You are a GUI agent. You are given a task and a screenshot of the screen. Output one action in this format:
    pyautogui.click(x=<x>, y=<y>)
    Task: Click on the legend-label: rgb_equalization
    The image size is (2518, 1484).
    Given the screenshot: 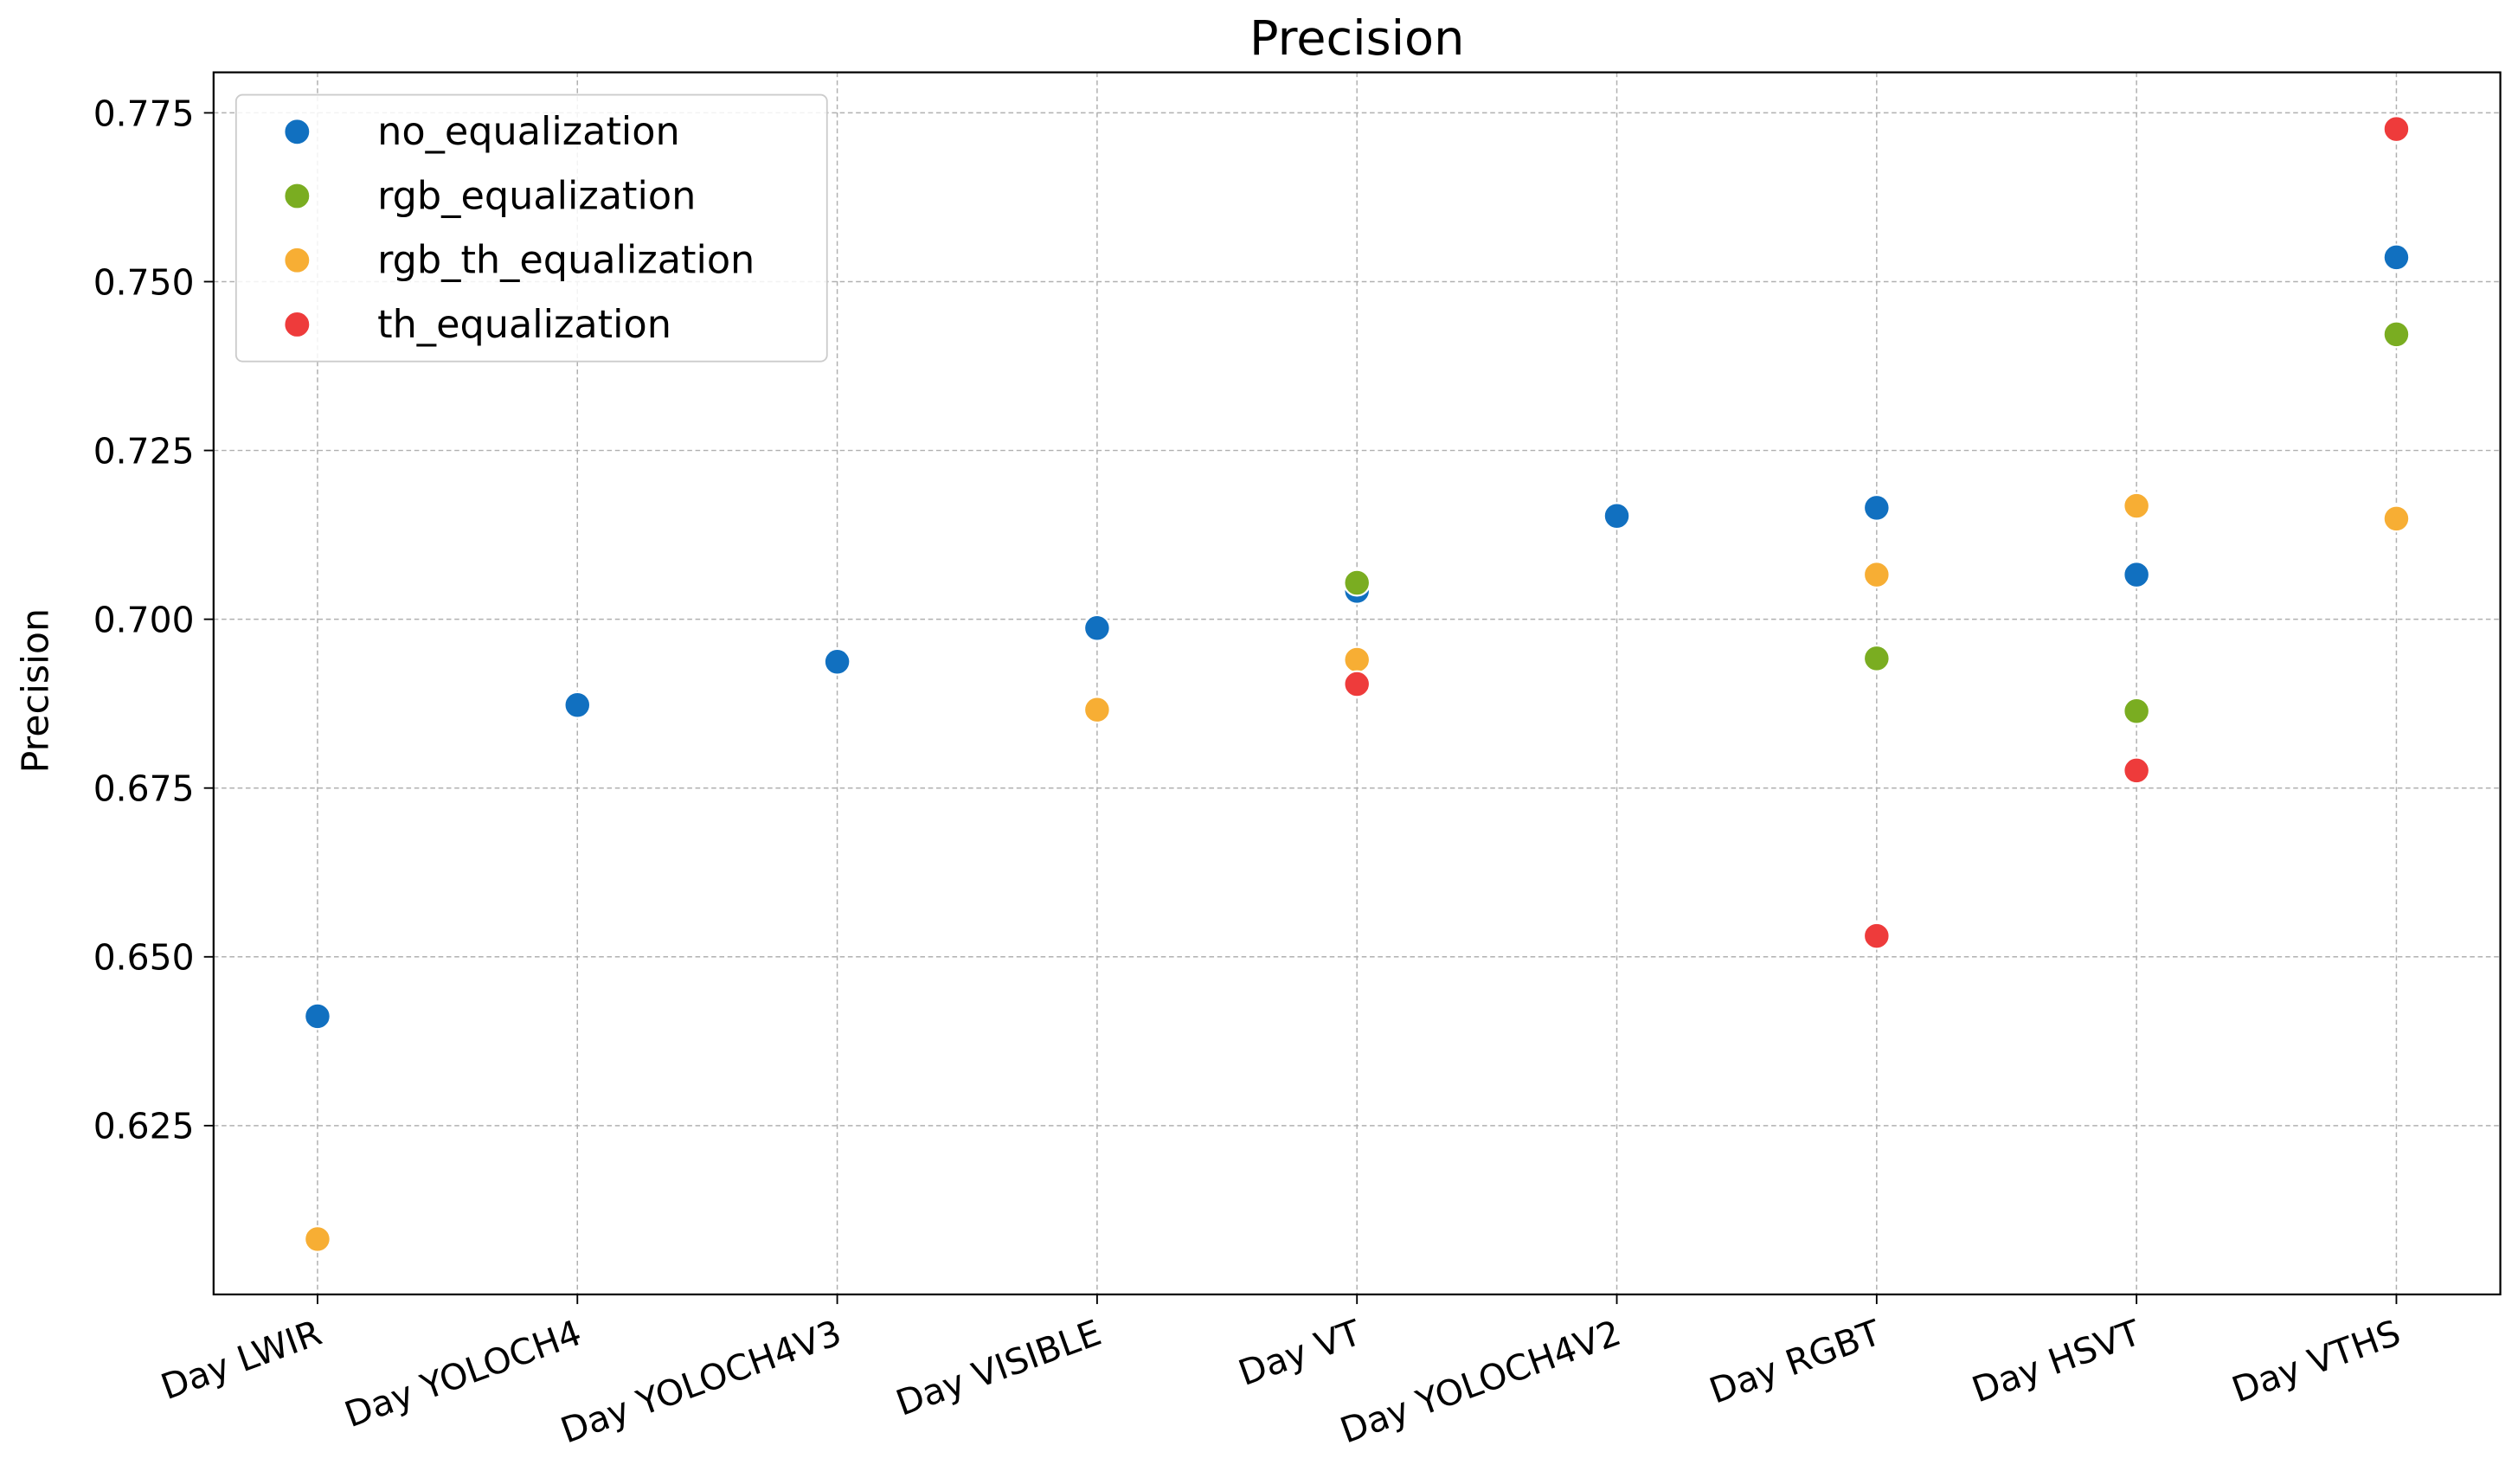 What is the action you would take?
    pyautogui.click(x=537, y=195)
    